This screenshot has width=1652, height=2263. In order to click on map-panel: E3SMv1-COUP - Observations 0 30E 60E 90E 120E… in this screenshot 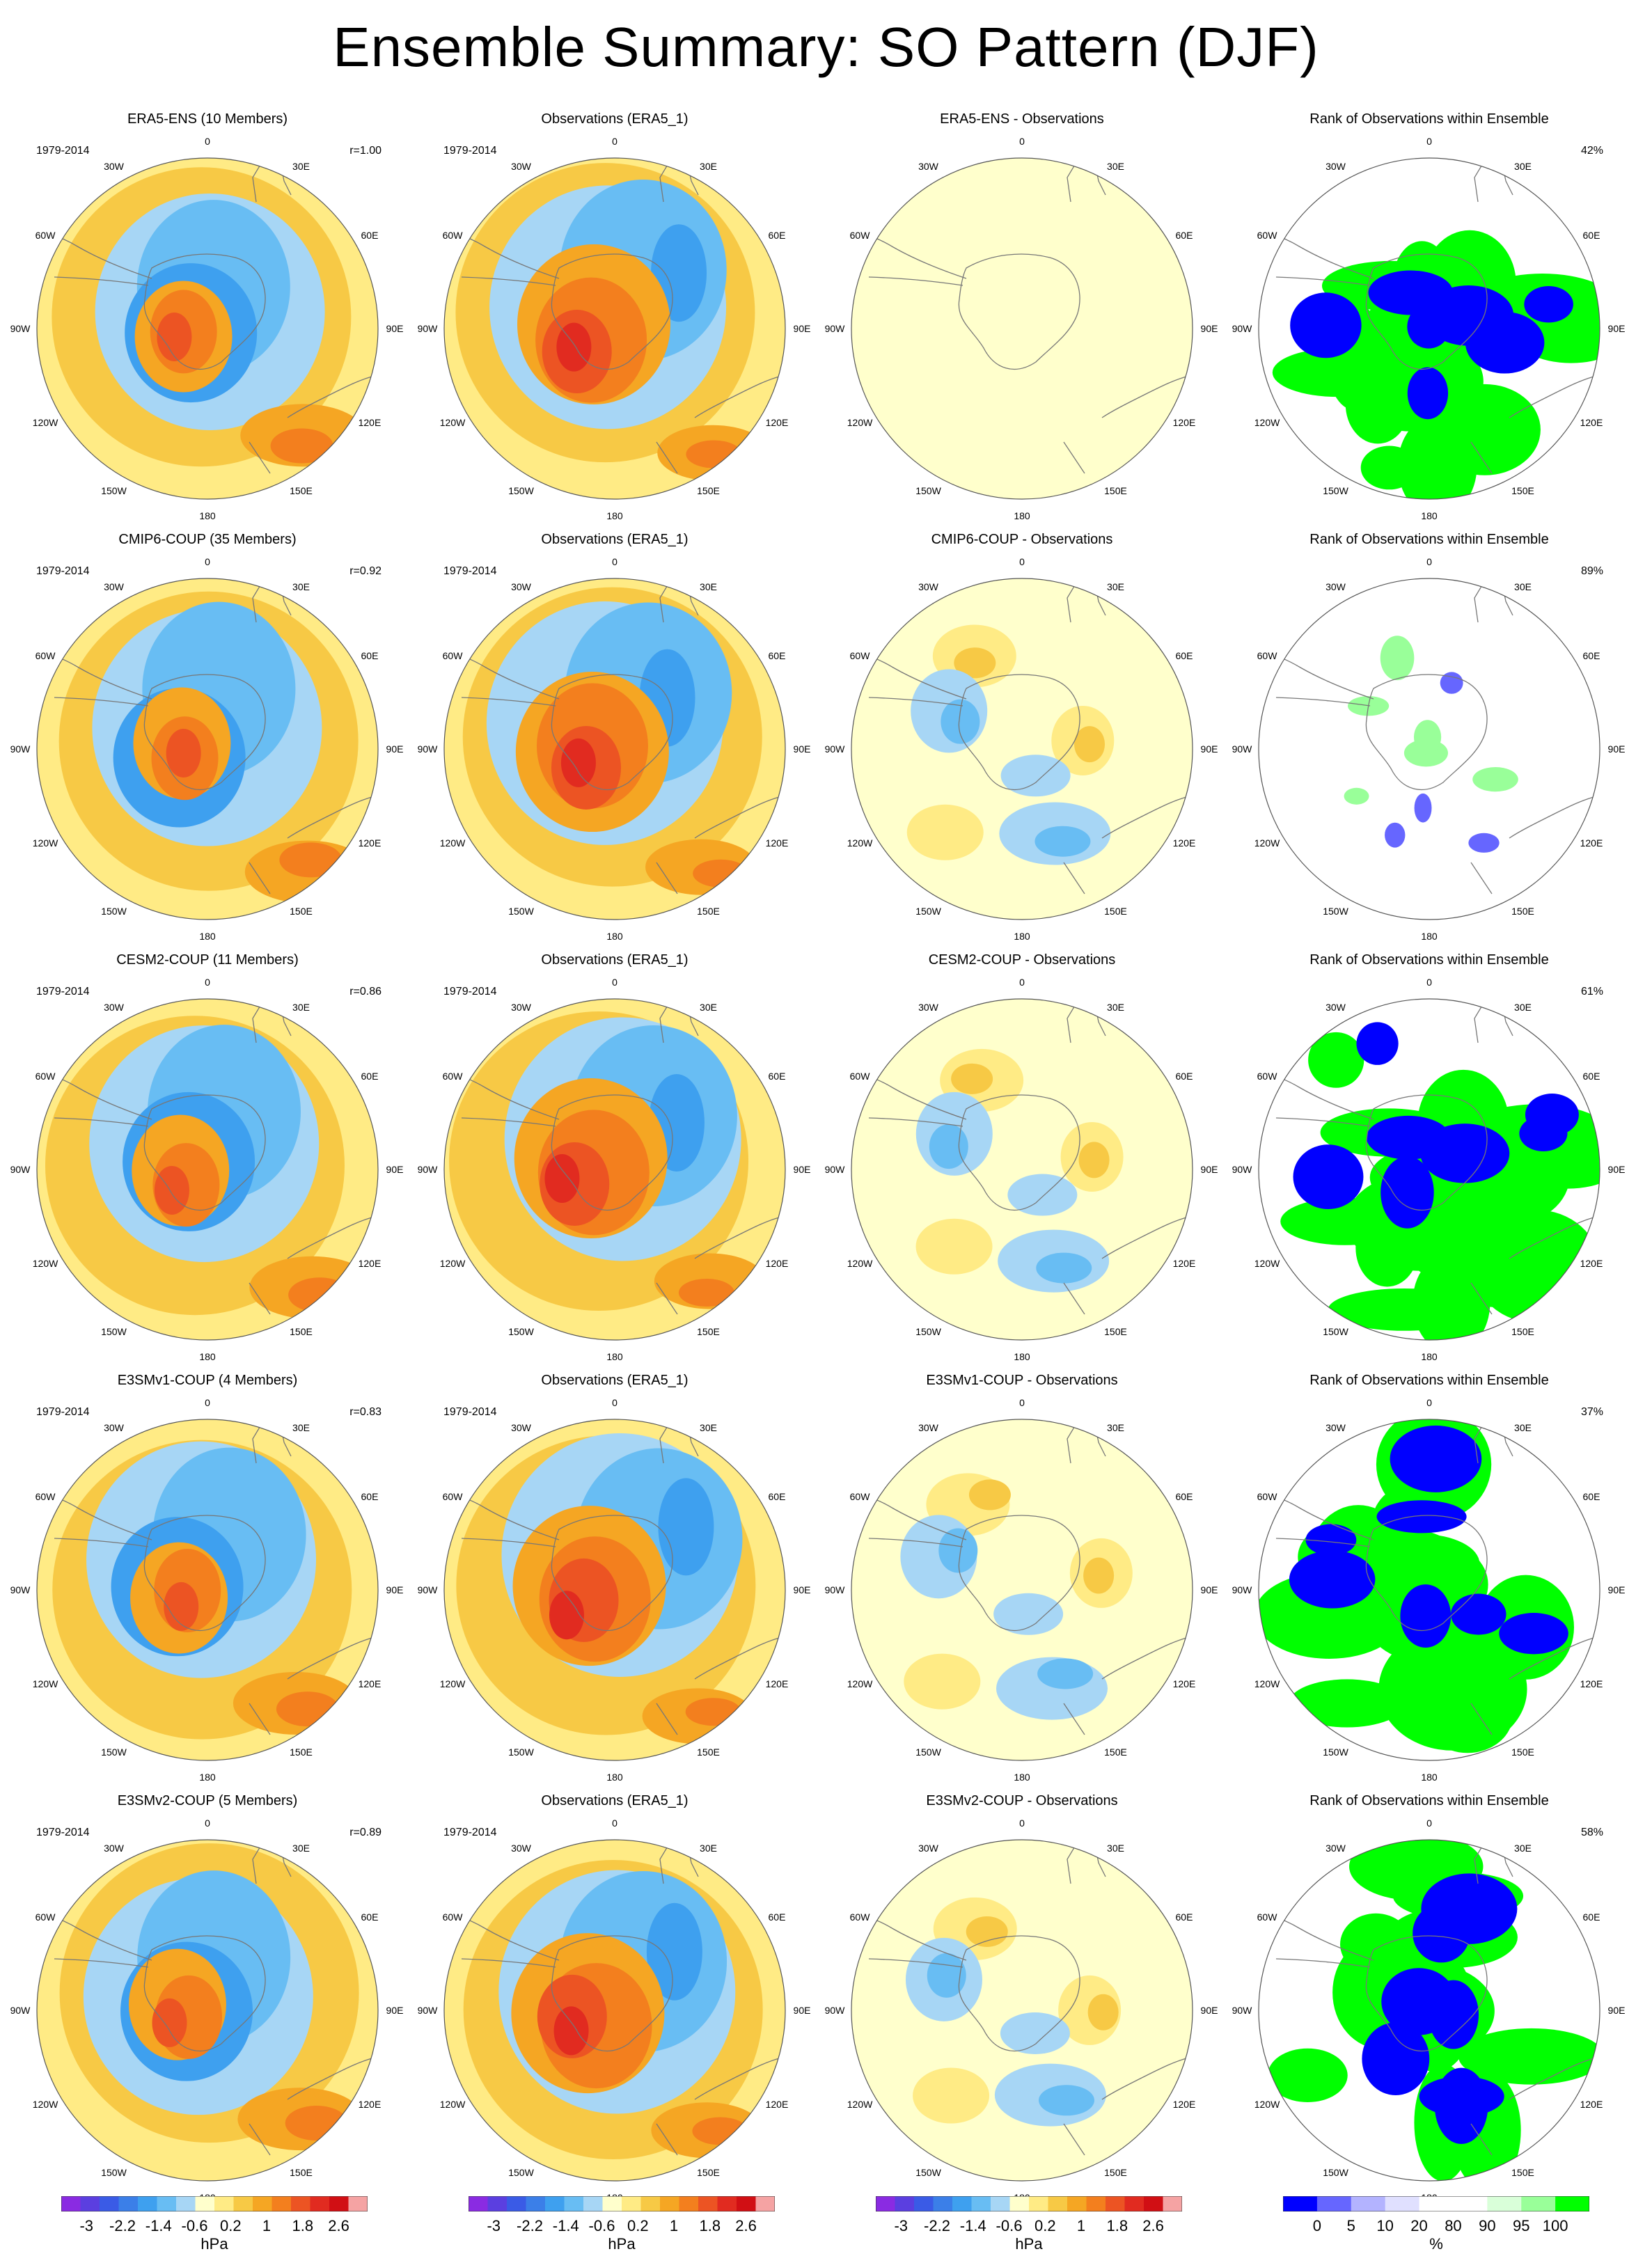, I will do `click(1021, 1583)`.